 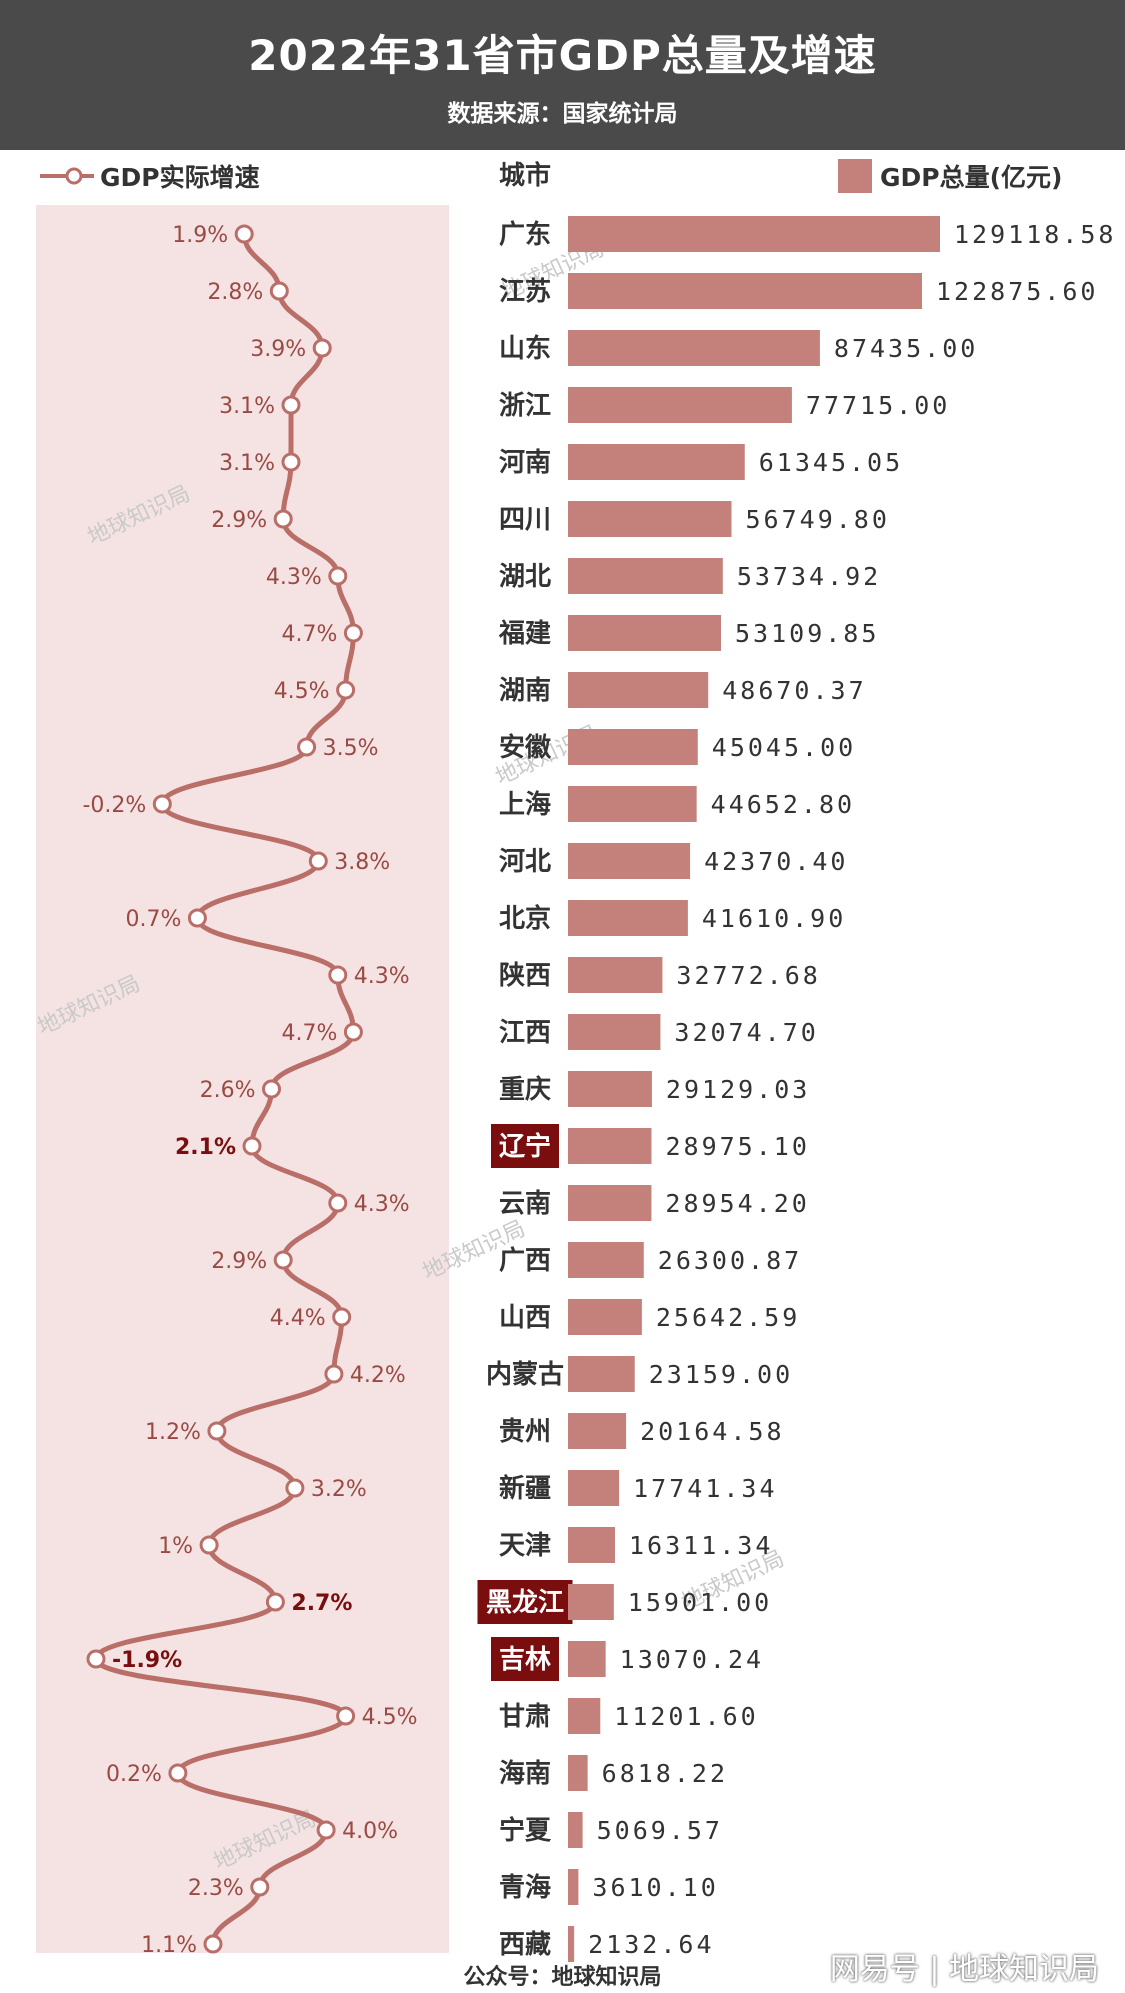 What do you see at coordinates (525, 1089) in the screenshot?
I see `province-label-15: 重庆` at bounding box center [525, 1089].